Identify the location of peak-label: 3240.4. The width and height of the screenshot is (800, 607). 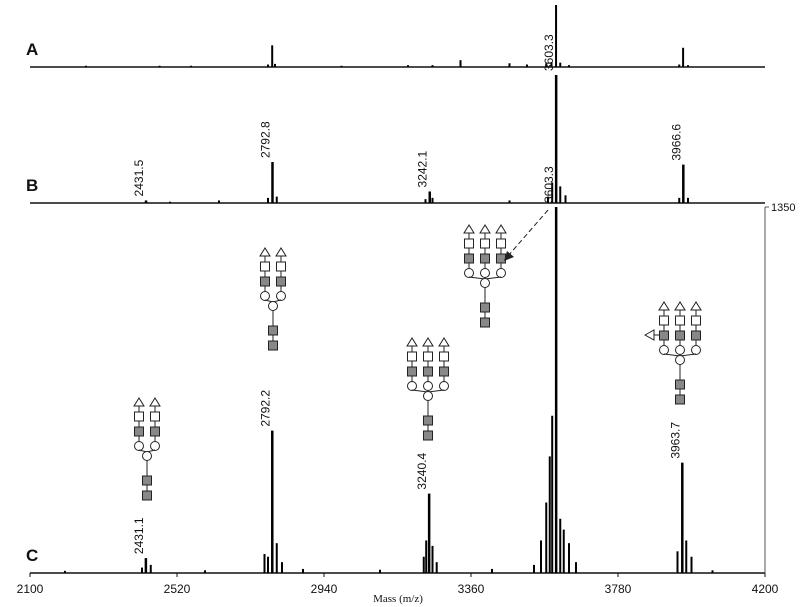
(422, 471).